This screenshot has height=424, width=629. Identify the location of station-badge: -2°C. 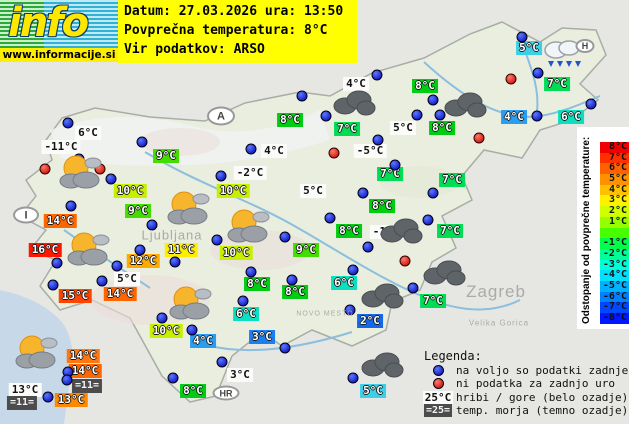
(250, 173).